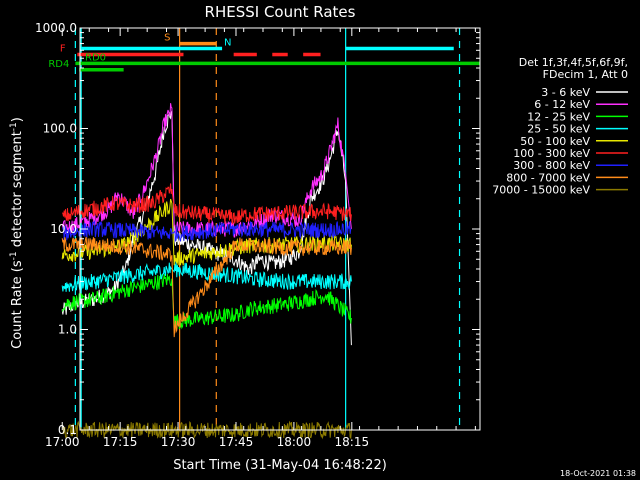 This screenshot has width=640, height=480. What do you see at coordinates (62, 442) in the screenshot?
I see `x-tick-label: 17:00` at bounding box center [62, 442].